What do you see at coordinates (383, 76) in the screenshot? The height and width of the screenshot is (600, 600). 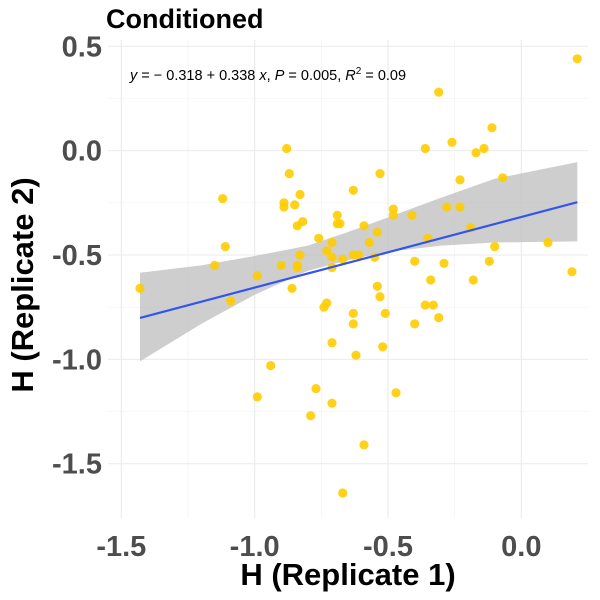 I see `annotation-r-value: = 0.09` at bounding box center [383, 76].